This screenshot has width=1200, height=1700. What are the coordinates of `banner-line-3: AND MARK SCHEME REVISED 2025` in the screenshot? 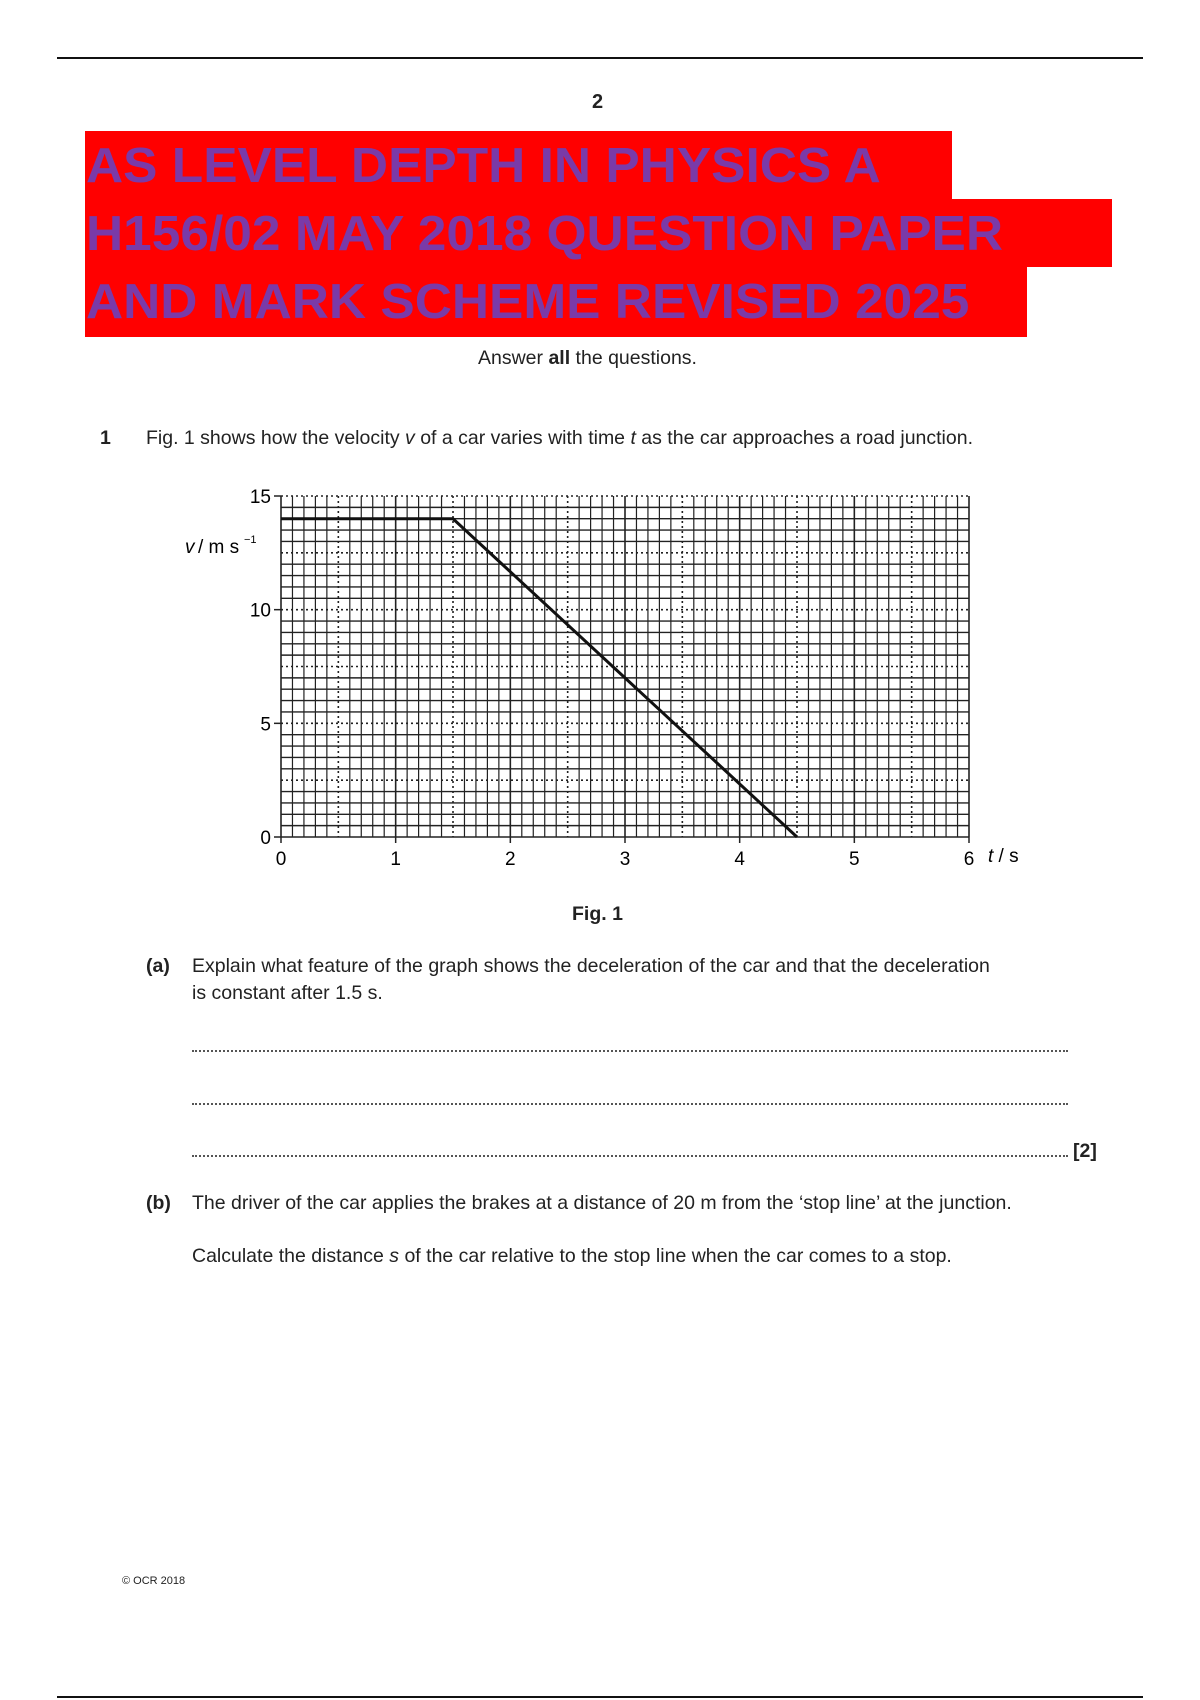 It's located at (528, 302).